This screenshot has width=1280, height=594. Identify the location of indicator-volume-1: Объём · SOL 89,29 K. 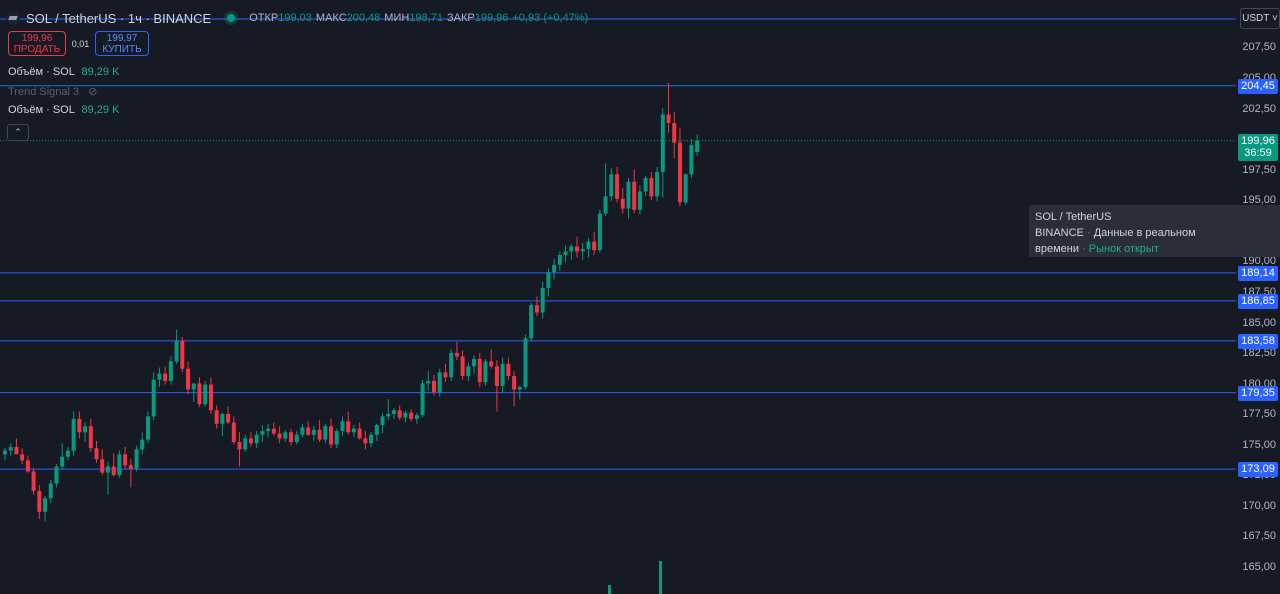
(63, 72).